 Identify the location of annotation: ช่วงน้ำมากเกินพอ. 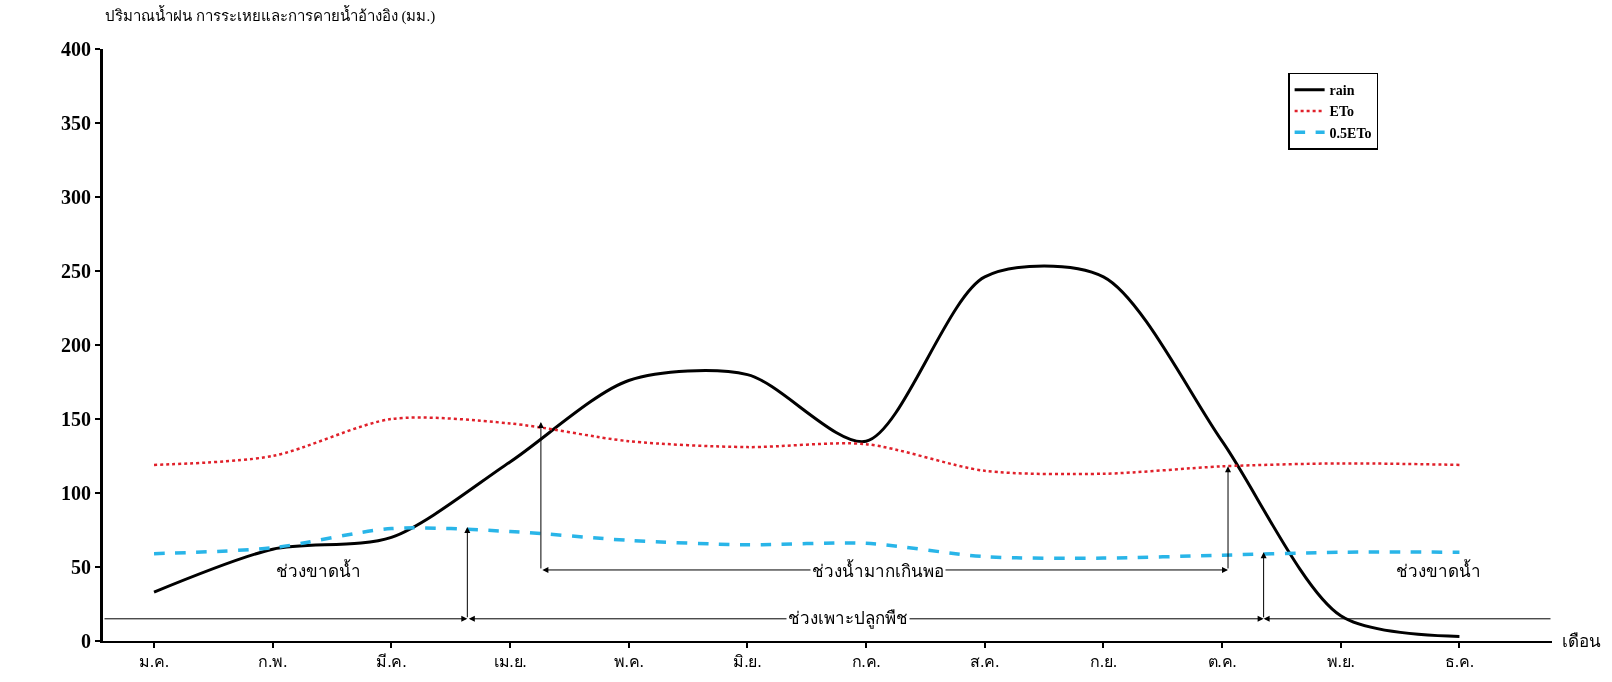
(878, 570).